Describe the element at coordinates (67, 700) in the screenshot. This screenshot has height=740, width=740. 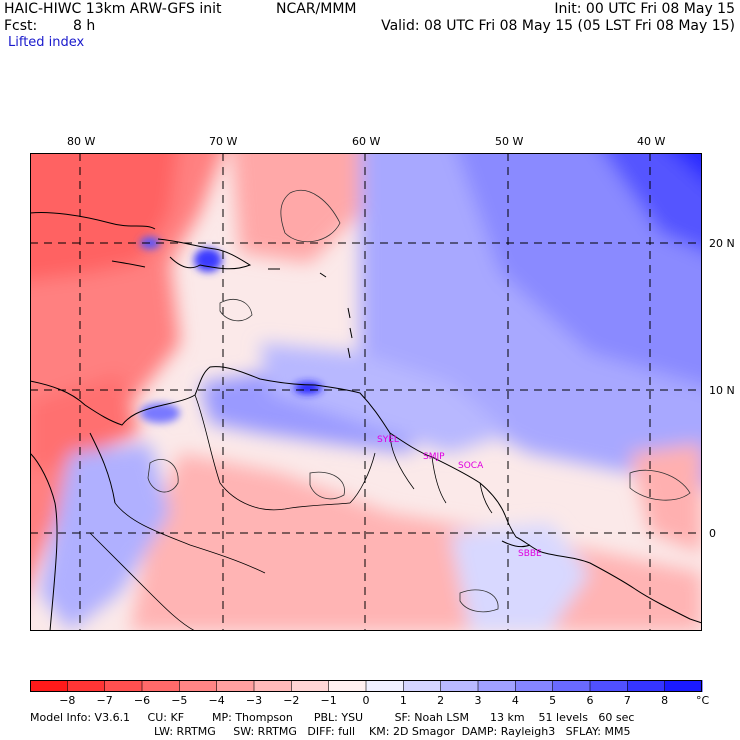
I see `colorbar-tick-label: −8` at that location.